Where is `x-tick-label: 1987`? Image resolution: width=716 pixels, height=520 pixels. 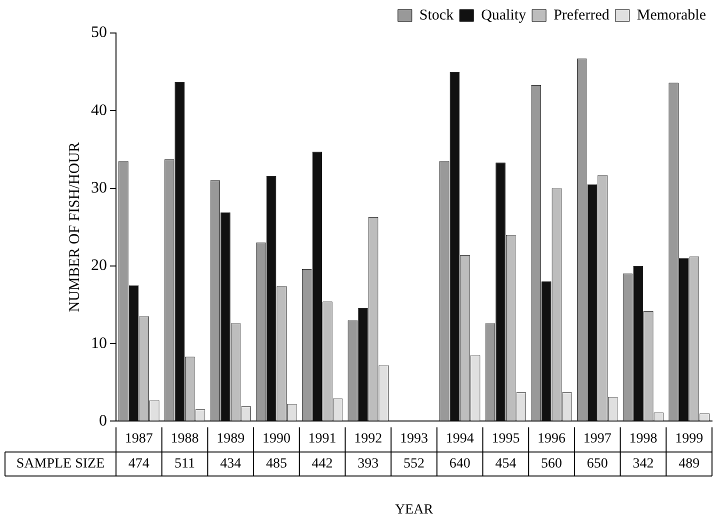
x-tick-label: 1987 is located at coordinates (138, 438).